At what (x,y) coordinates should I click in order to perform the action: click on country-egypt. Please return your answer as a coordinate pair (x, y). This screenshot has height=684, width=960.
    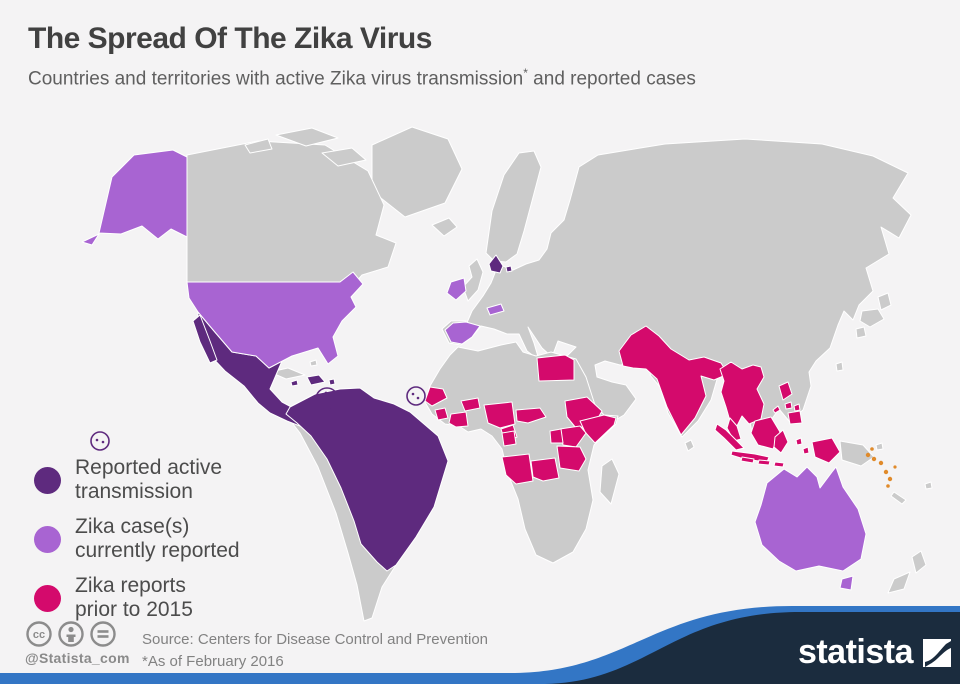
    Looking at the image, I should click on (555, 368).